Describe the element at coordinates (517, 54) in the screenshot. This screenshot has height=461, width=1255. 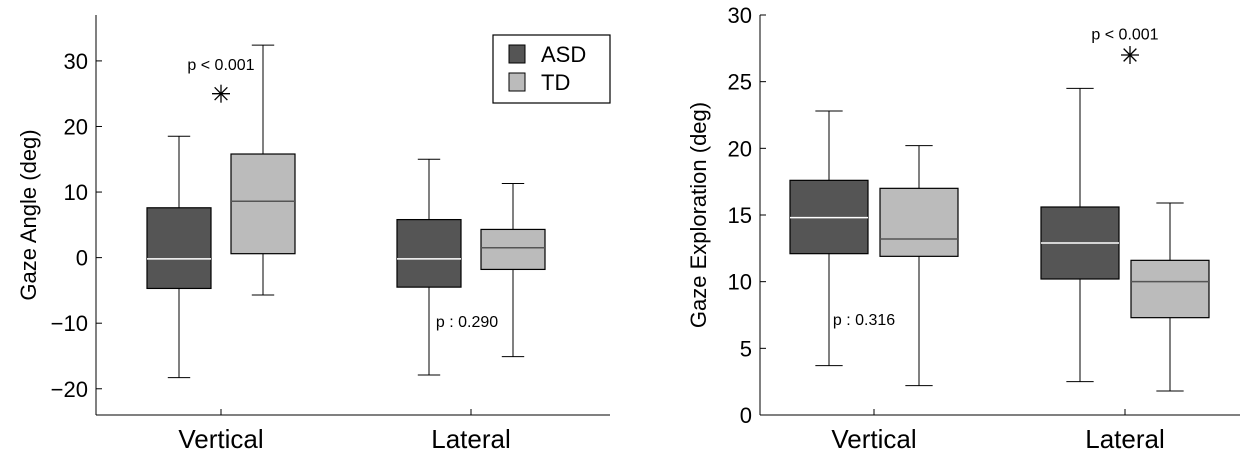
I see `legend-swatch-asd` at that location.